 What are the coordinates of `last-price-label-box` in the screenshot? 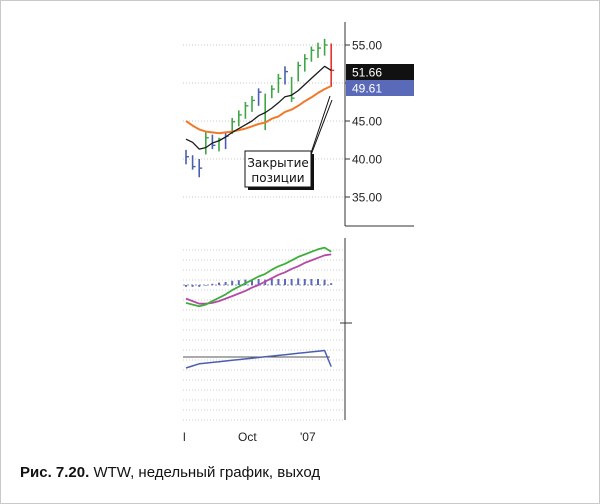 It's located at (380, 72).